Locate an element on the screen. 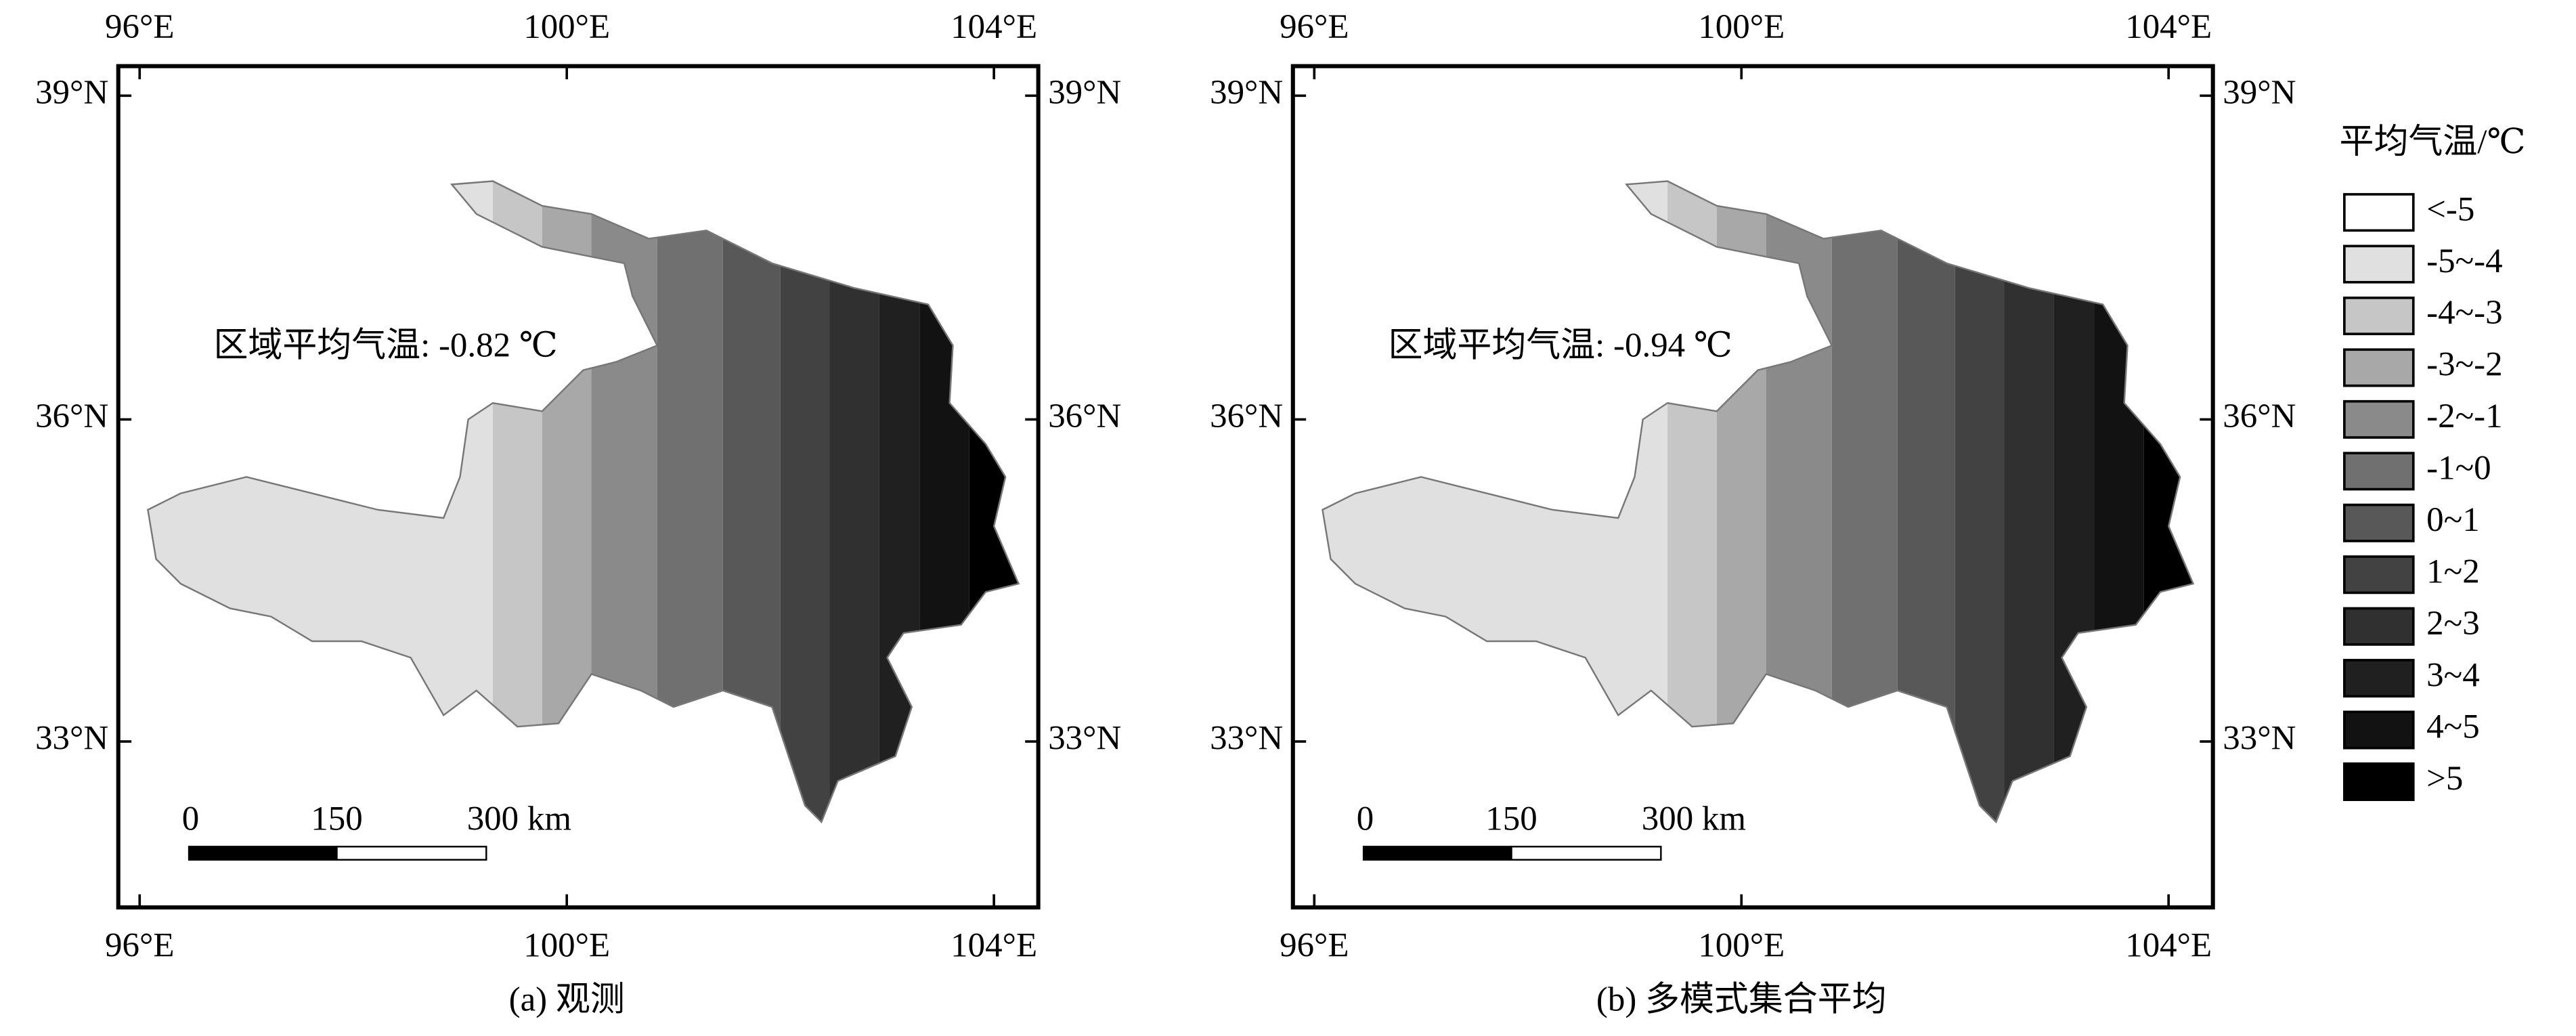 The width and height of the screenshot is (2576, 1036). legend-label: <-5 is located at coordinates (2450, 209).